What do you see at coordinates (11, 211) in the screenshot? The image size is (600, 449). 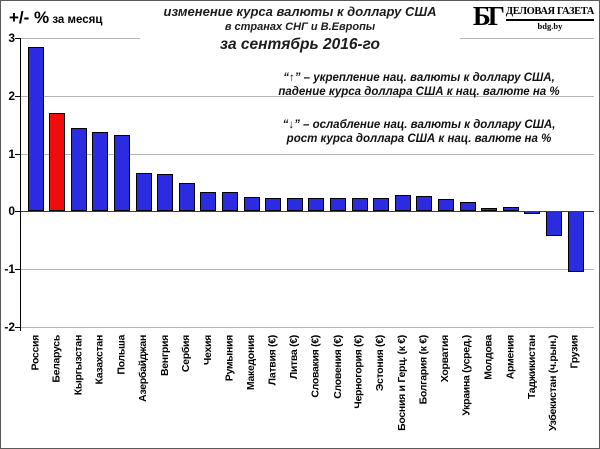 I see `y-axis-tick-label: 0` at bounding box center [11, 211].